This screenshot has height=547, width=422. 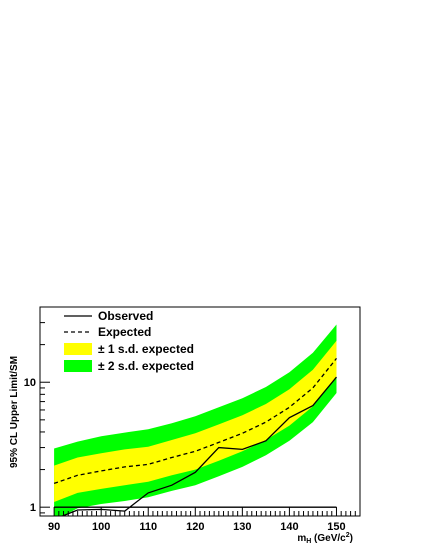 What do you see at coordinates (325, 538) in the screenshot?
I see `x-axis-title: mH (GeV/c2)` at bounding box center [325, 538].